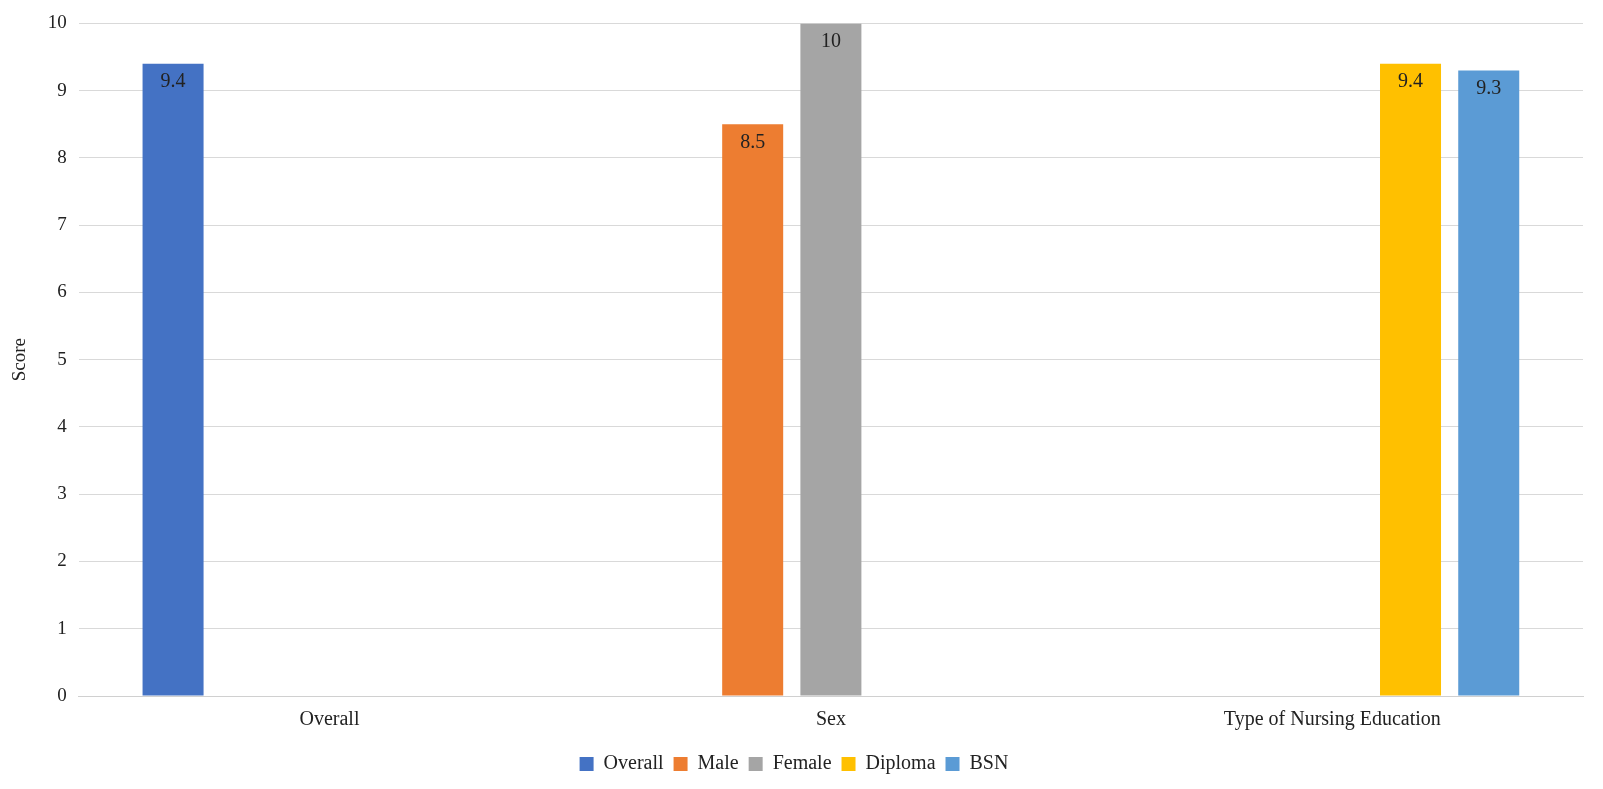  Describe the element at coordinates (900, 763) in the screenshot. I see `legend-label: Diploma` at that location.